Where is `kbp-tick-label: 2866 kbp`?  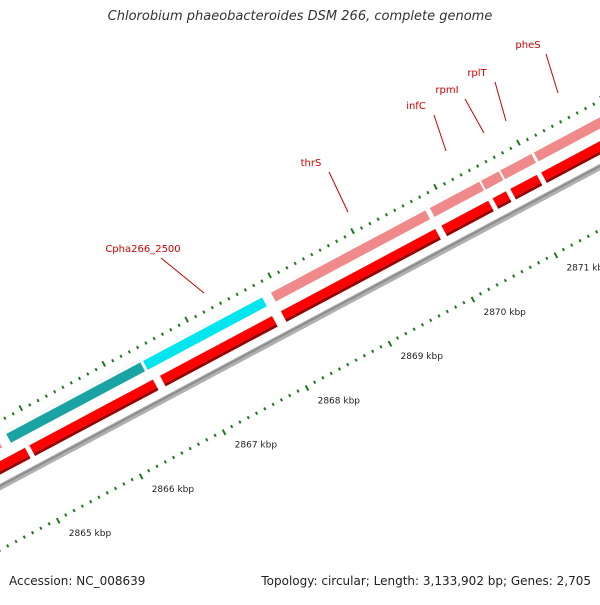
kbp-tick-label: 2866 kbp is located at coordinates (173, 490).